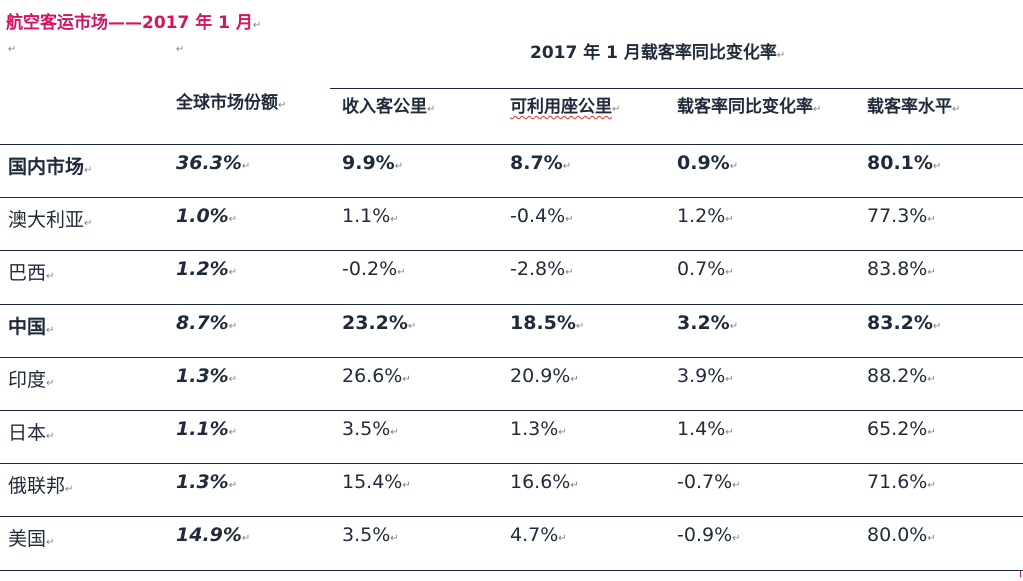  Describe the element at coordinates (901, 269) in the screenshot. I see `row-plf-level: 83.8%↵` at that location.